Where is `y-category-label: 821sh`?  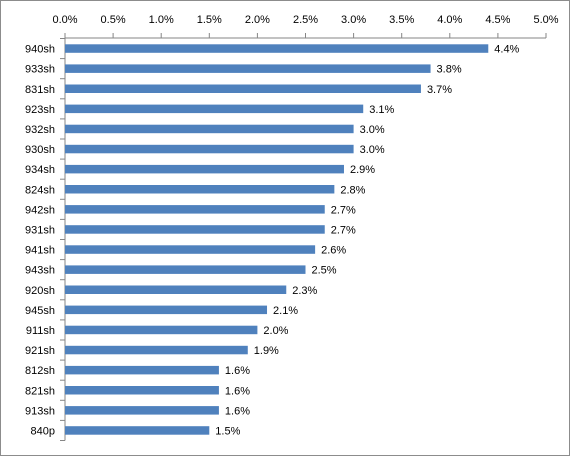 y-category-label: 821sh is located at coordinates (40, 391).